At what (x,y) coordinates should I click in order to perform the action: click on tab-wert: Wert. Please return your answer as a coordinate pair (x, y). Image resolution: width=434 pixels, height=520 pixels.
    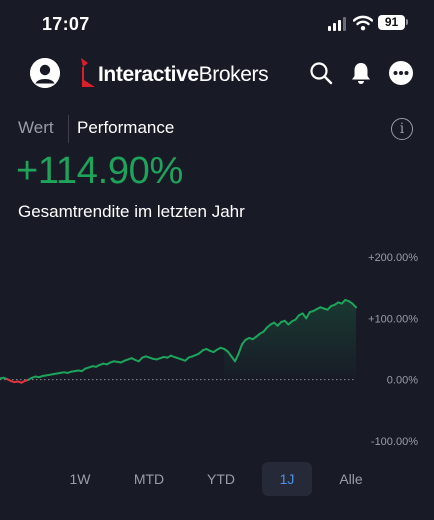
    Looking at the image, I should click on (36, 127).